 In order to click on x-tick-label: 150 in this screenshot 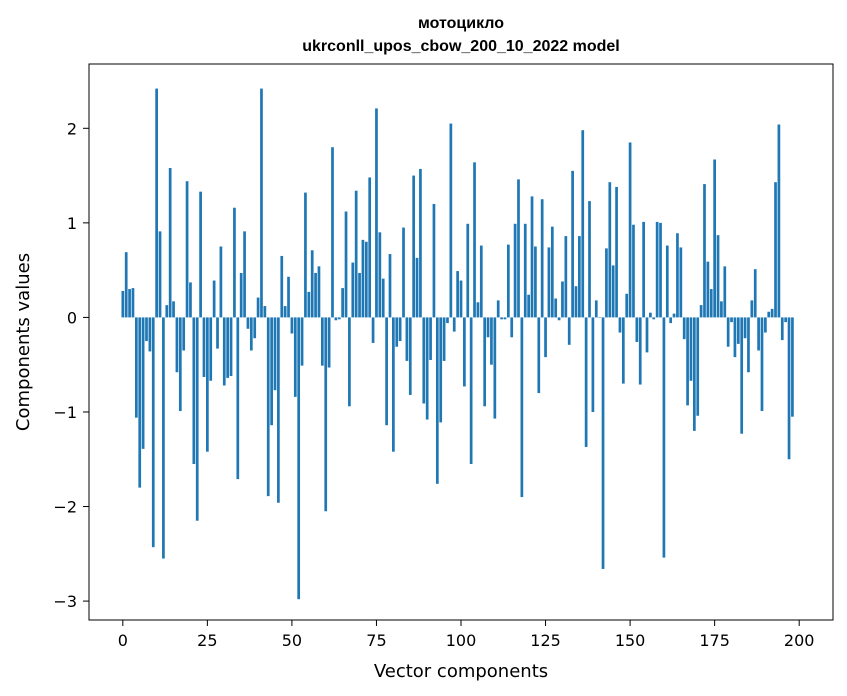, I will do `click(630, 640)`.